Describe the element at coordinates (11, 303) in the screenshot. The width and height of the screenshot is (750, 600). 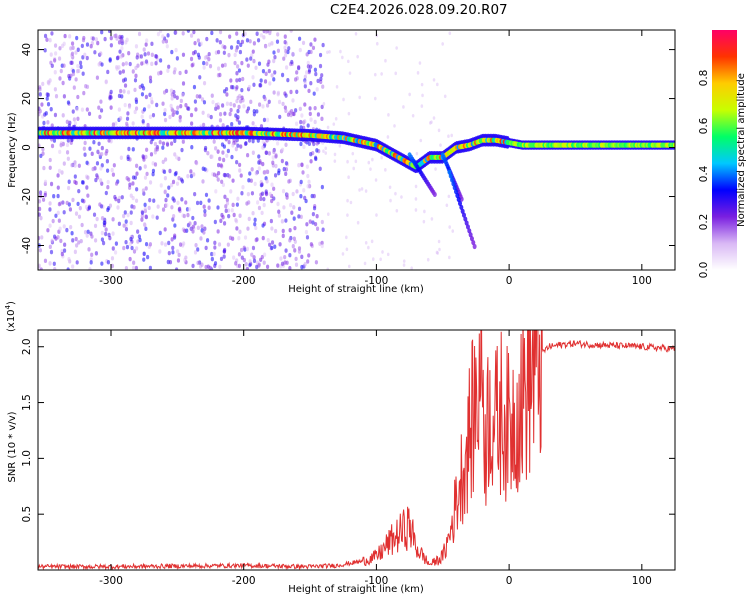
I see `snr-scale-close: )` at that location.